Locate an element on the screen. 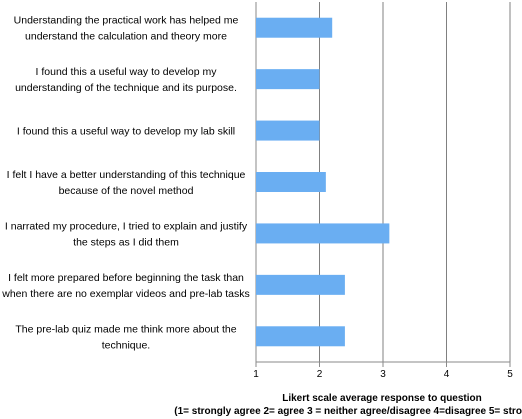  x-tick-labels: 1 2 3 4 5 is located at coordinates (383, 374).